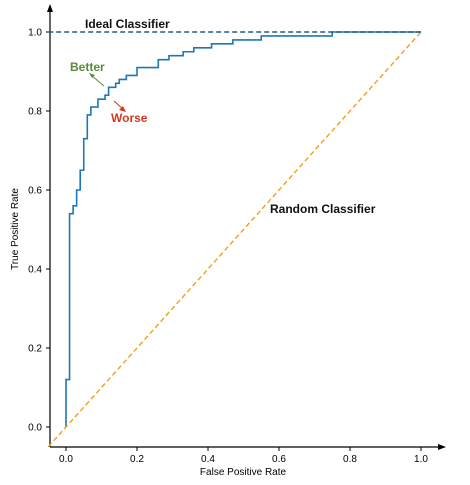  I want to click on x-tick-label: 0.6, so click(279, 459).